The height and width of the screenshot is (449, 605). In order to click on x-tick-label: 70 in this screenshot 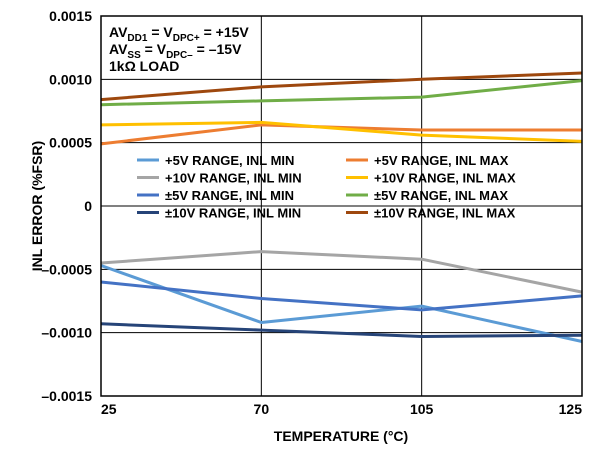, I will do `click(262, 409)`.